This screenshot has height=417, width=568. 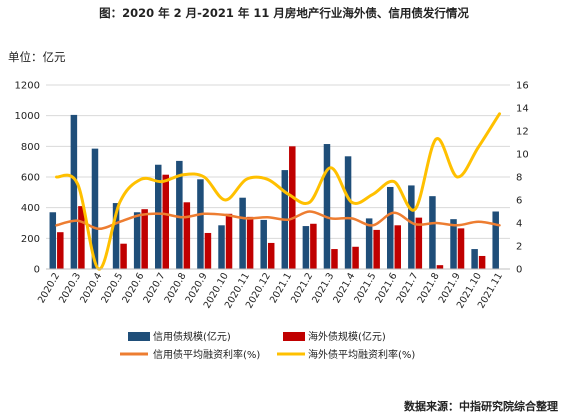 I want to click on y-right-tick-label: 0, so click(x=519, y=270).